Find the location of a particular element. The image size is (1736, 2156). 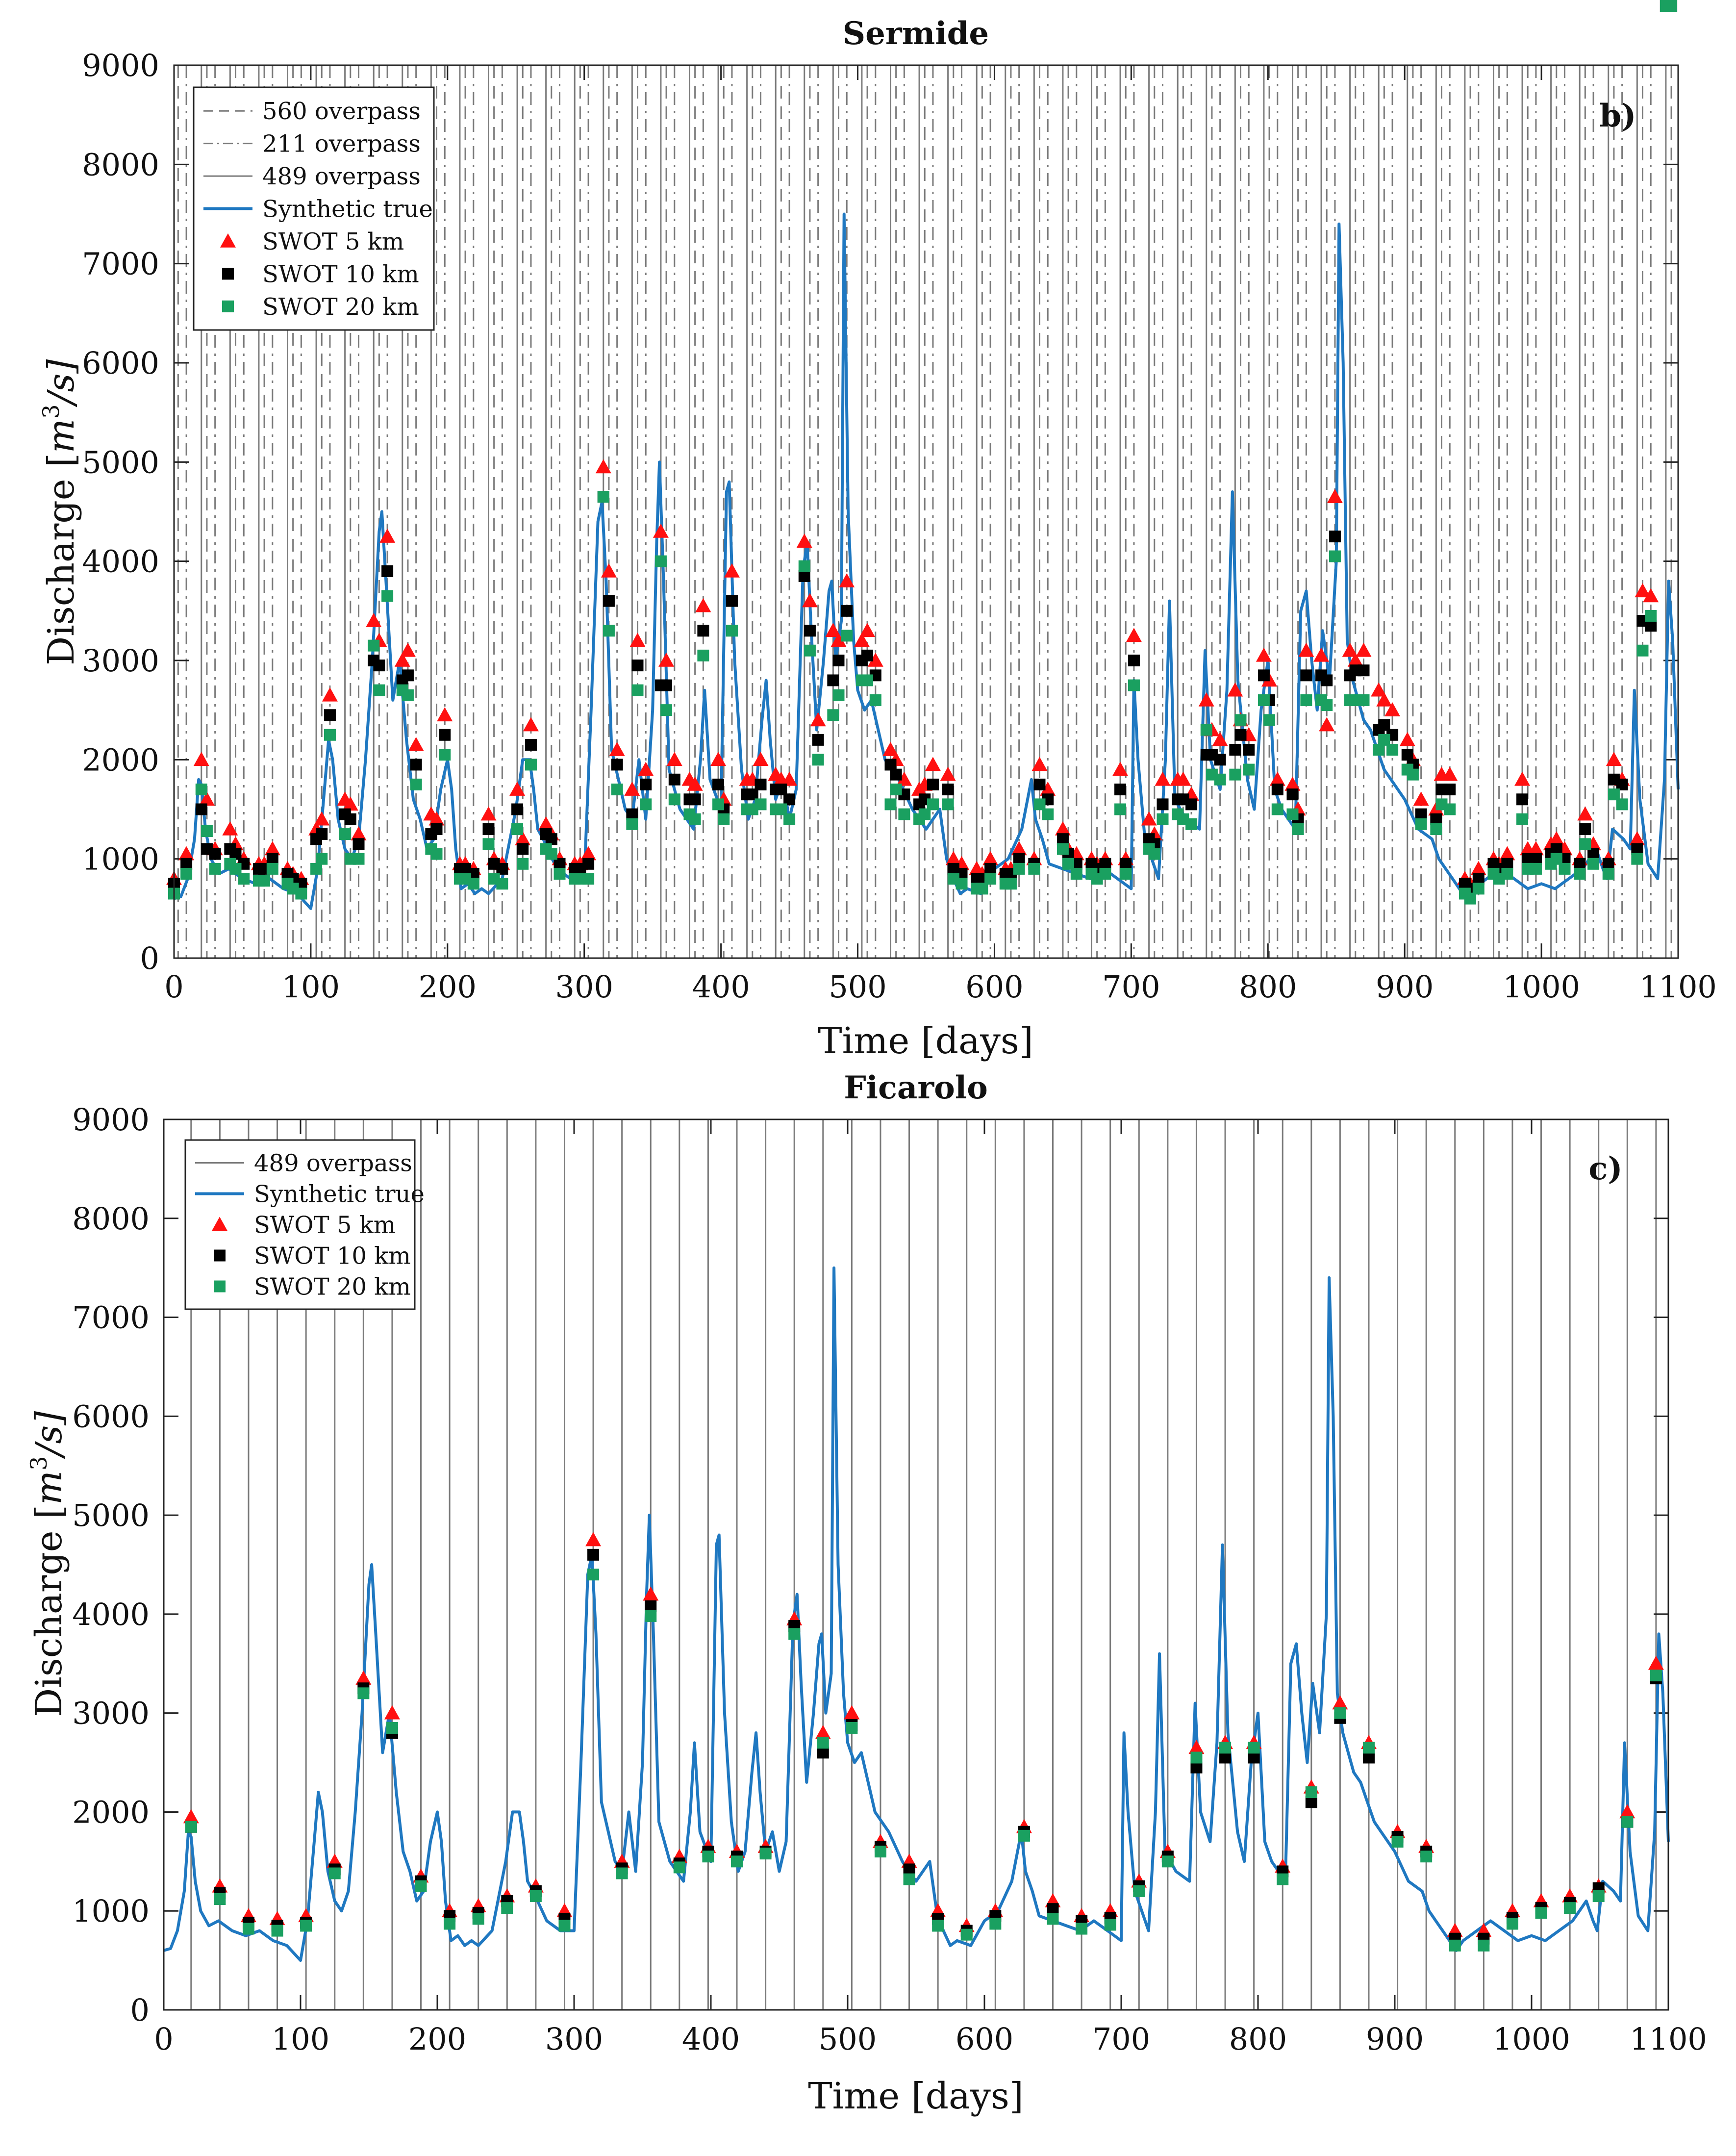

legend-label-swot-10-km: SWOT 10 km is located at coordinates (333, 1257).